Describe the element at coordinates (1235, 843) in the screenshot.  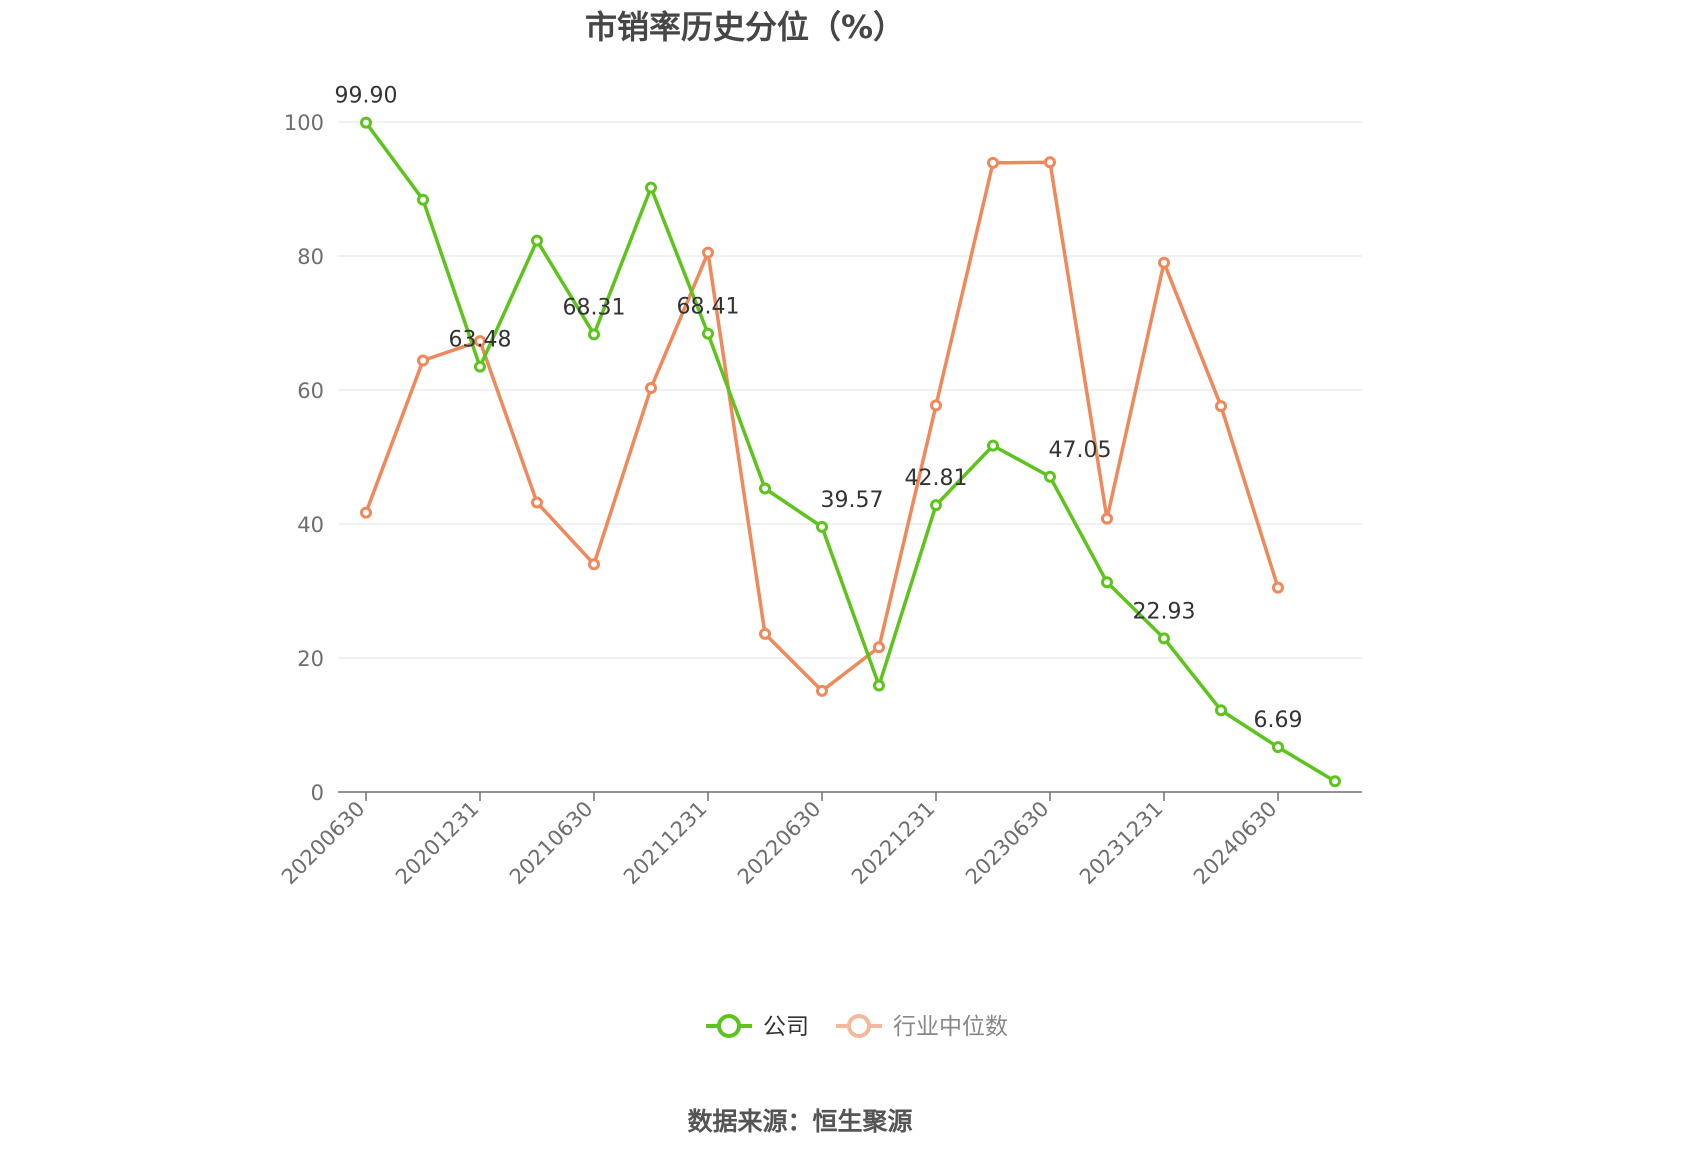
I see `x-tick-label: 20240630` at that location.